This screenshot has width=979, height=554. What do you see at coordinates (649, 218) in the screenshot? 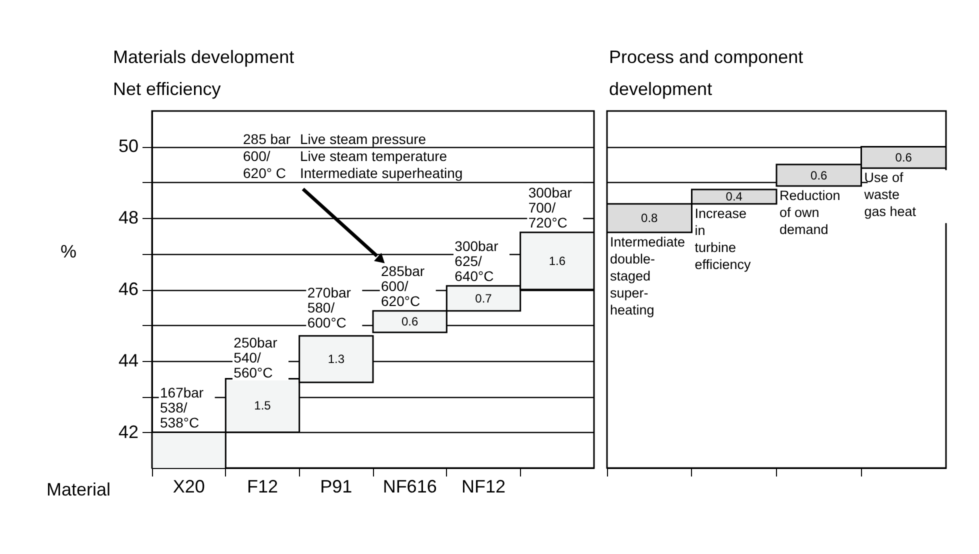
I see `data-label: 0.8` at bounding box center [649, 218].